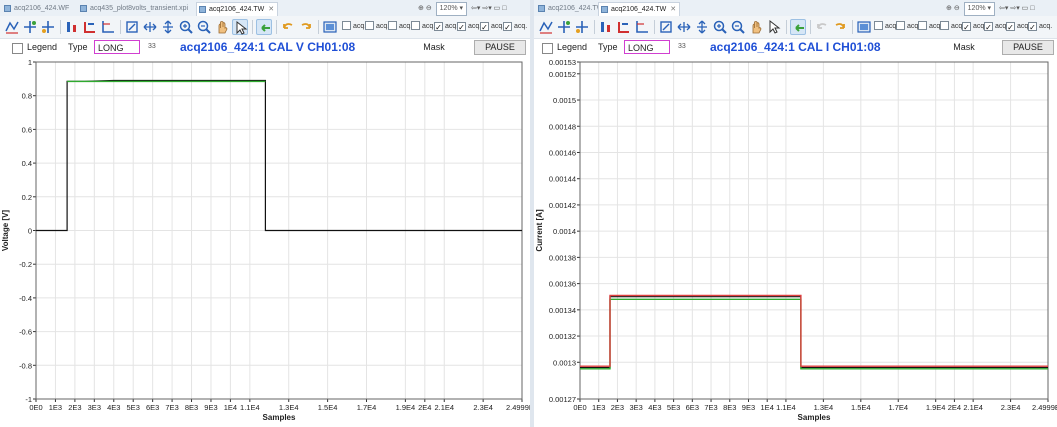 Image resolution: width=1057 pixels, height=427 pixels. What do you see at coordinates (483, 407) in the screenshot?
I see `x-tick-label: 2.3E4` at bounding box center [483, 407].